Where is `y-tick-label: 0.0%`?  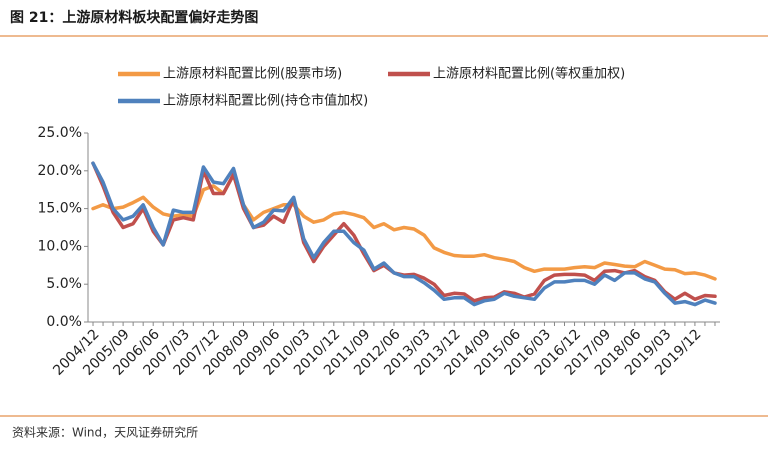 y-tick-label: 0.0% is located at coordinates (64, 322).